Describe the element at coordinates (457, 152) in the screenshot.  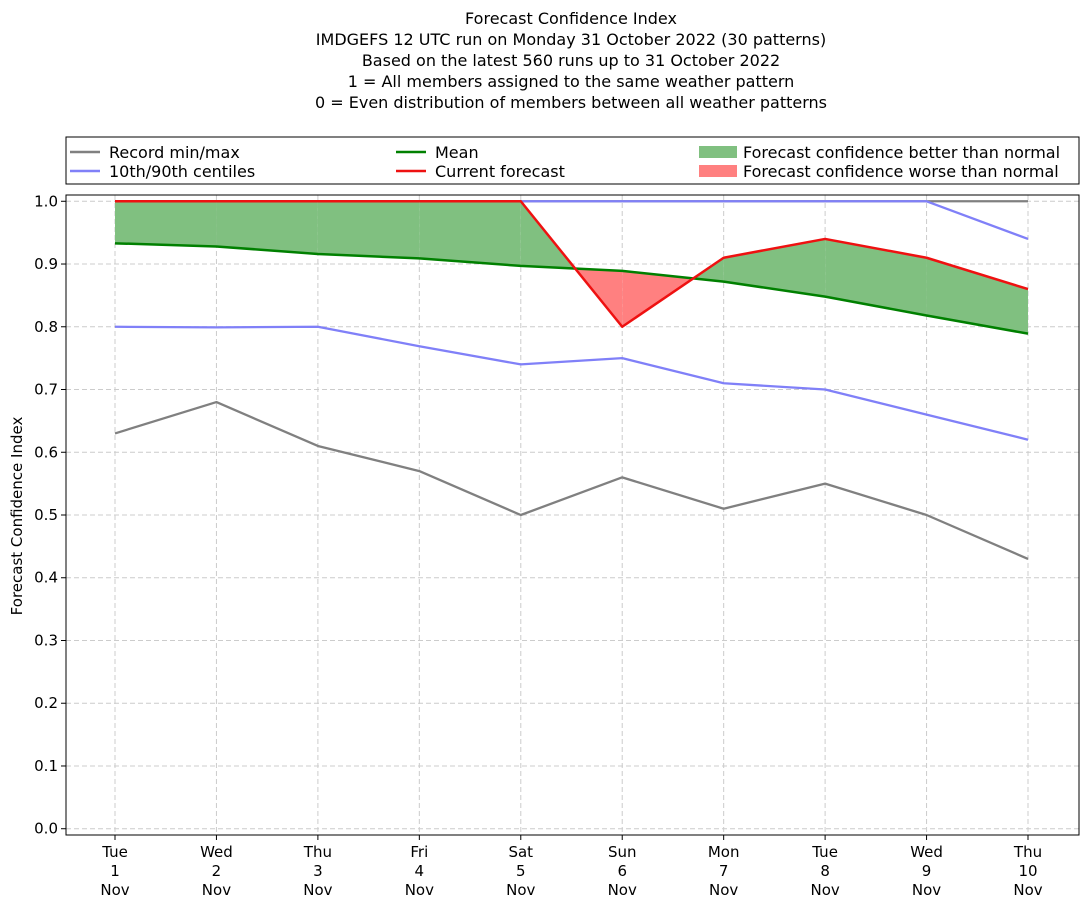
I see `legend-label: Mean` at that location.